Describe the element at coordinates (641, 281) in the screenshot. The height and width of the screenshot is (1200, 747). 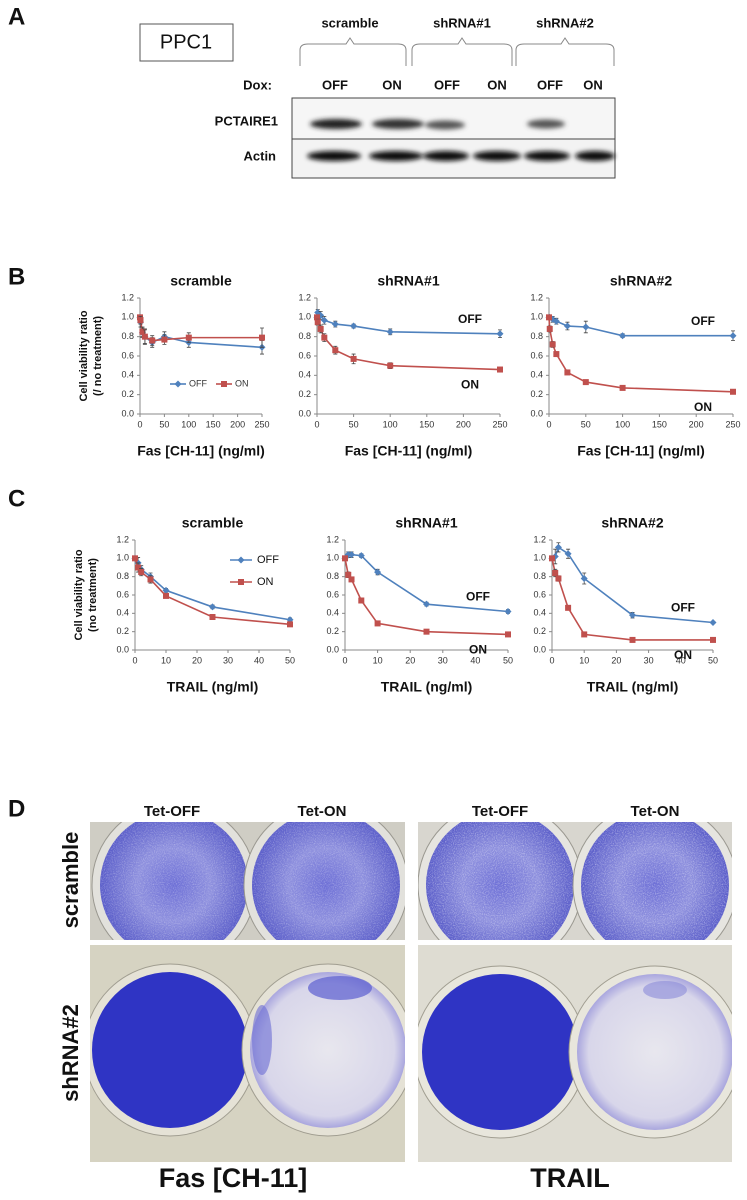
I see `chart-title: shRNA#2` at that location.